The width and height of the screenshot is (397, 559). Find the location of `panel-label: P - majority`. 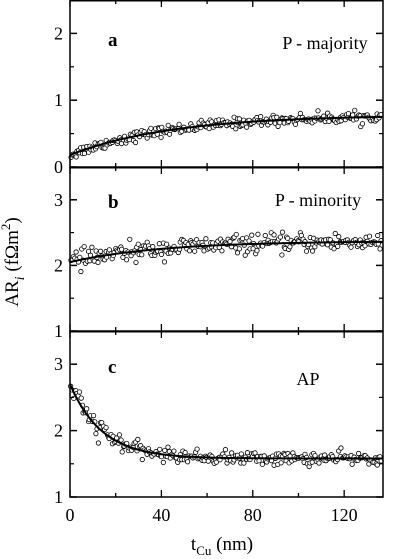

panel-label: P - majority is located at coordinates (324, 43).